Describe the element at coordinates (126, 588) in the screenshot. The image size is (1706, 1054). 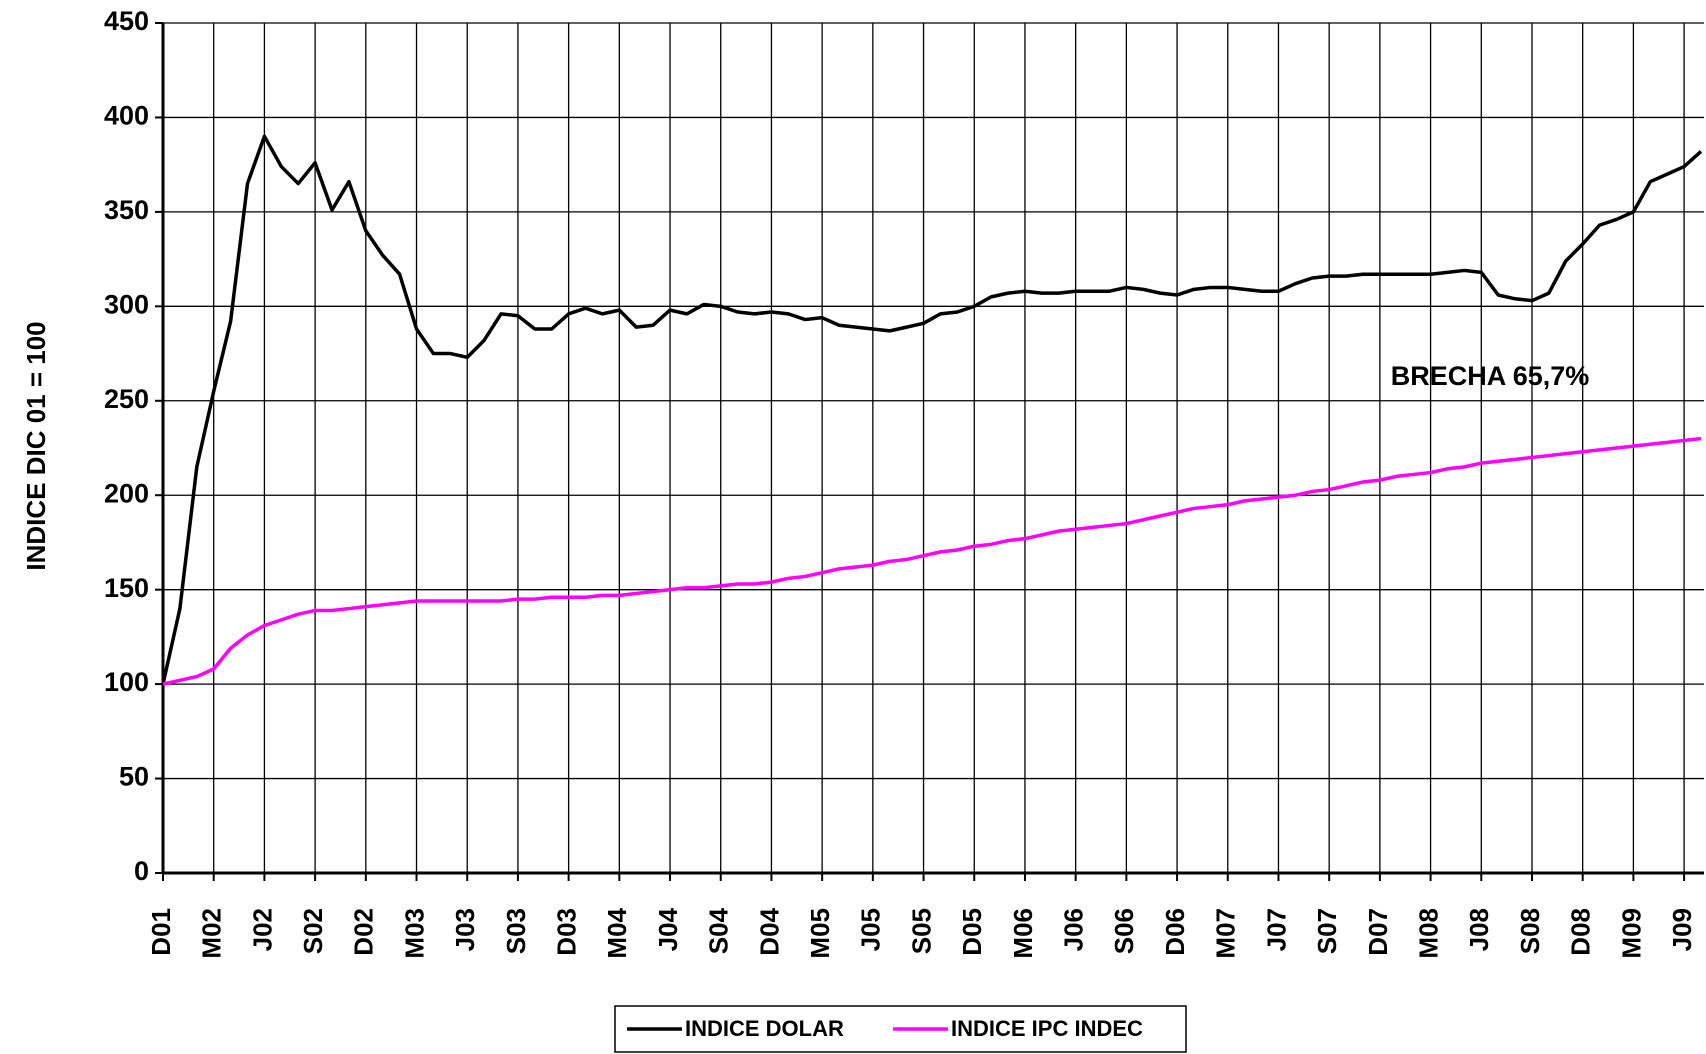
I see `y-tick-label: 150` at that location.